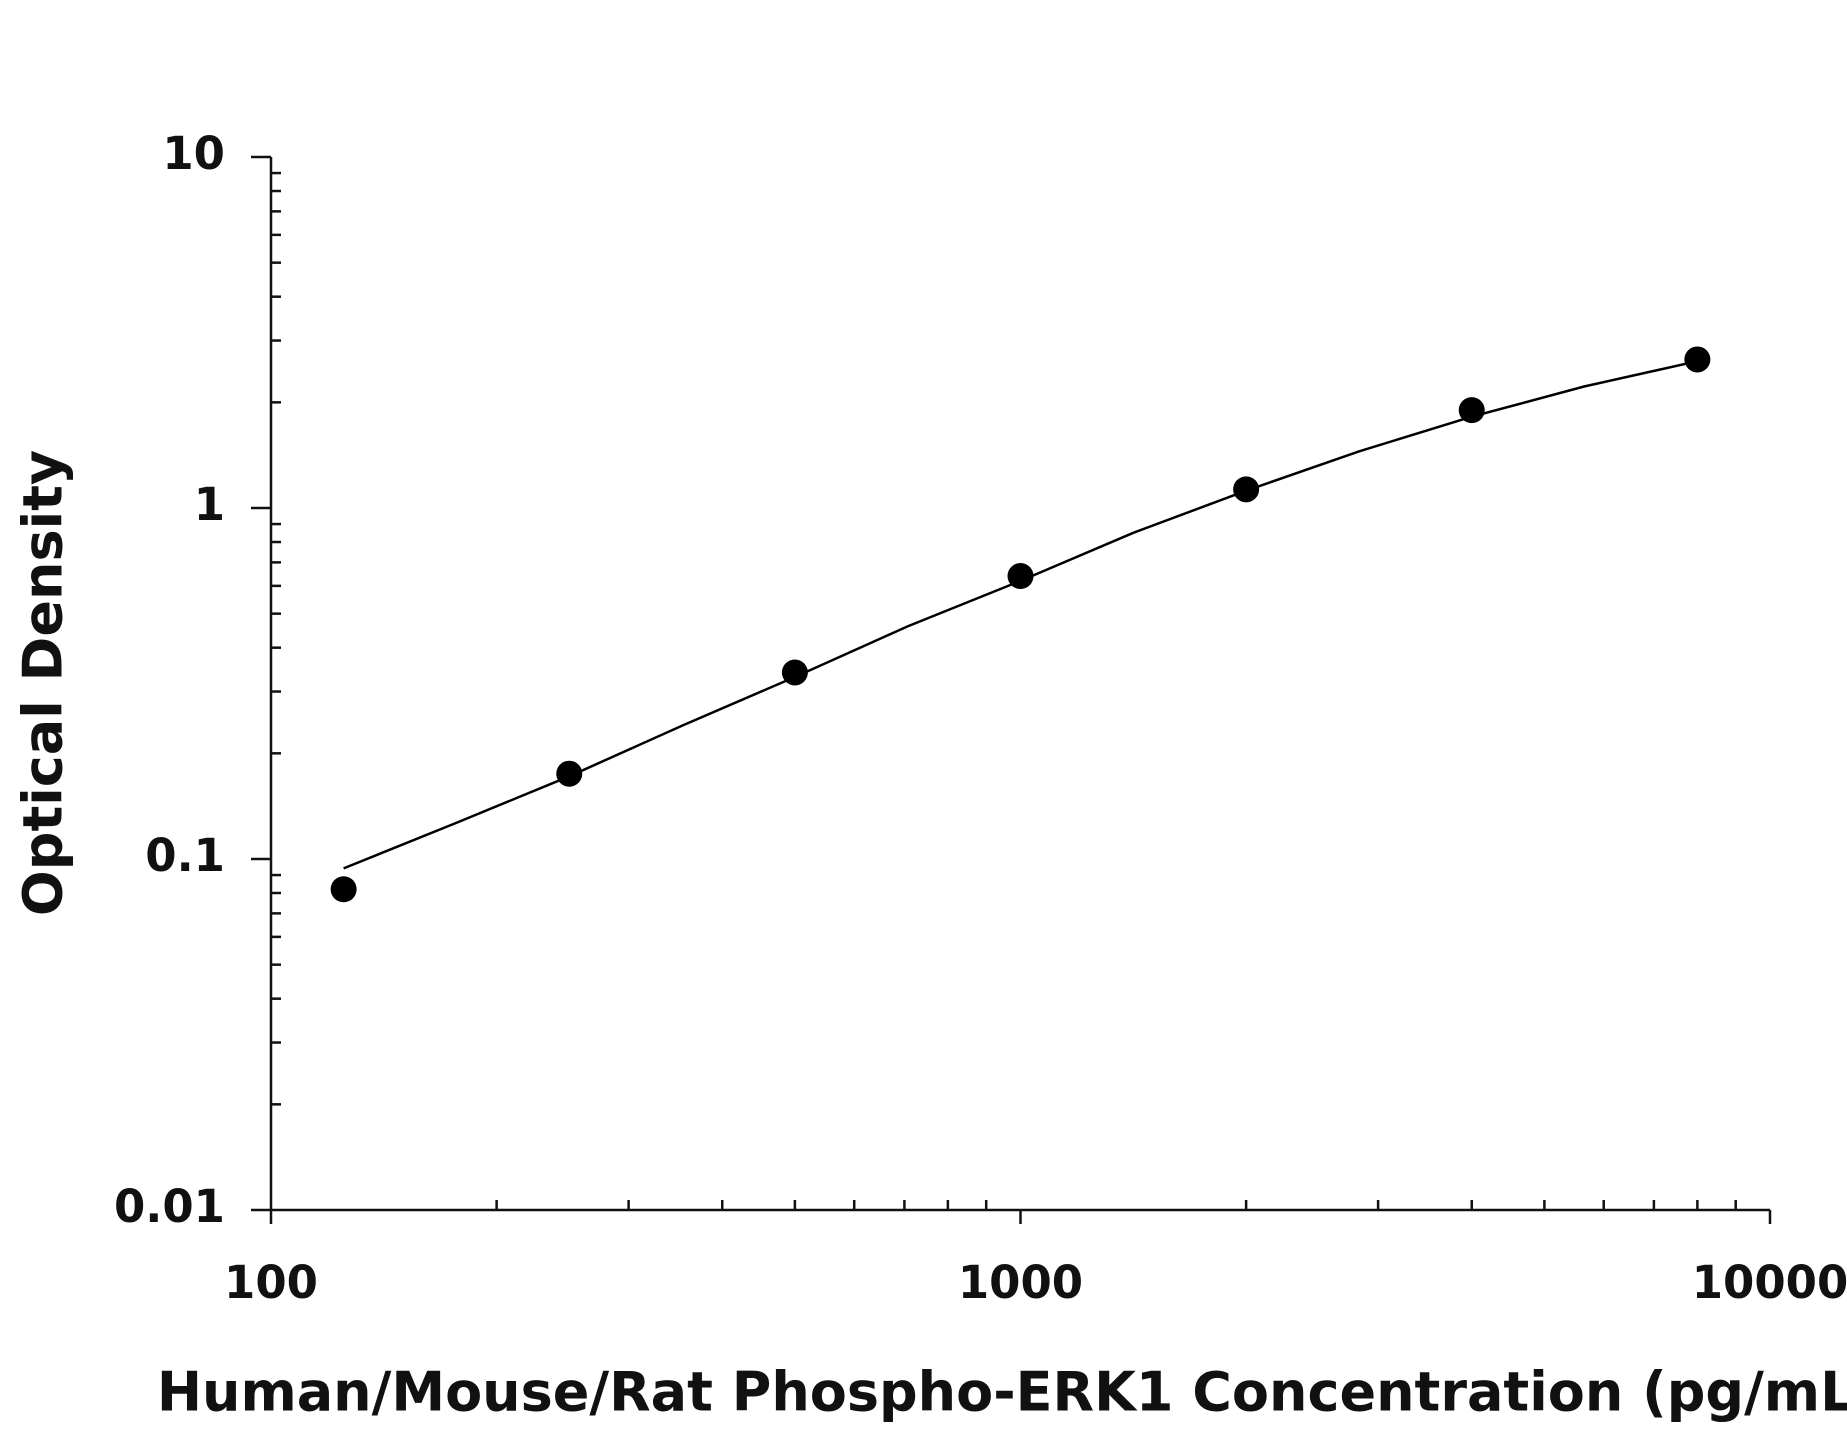 This screenshot has width=1847, height=1435. I want to click on y-tick-label: 0.01, so click(169, 1206).